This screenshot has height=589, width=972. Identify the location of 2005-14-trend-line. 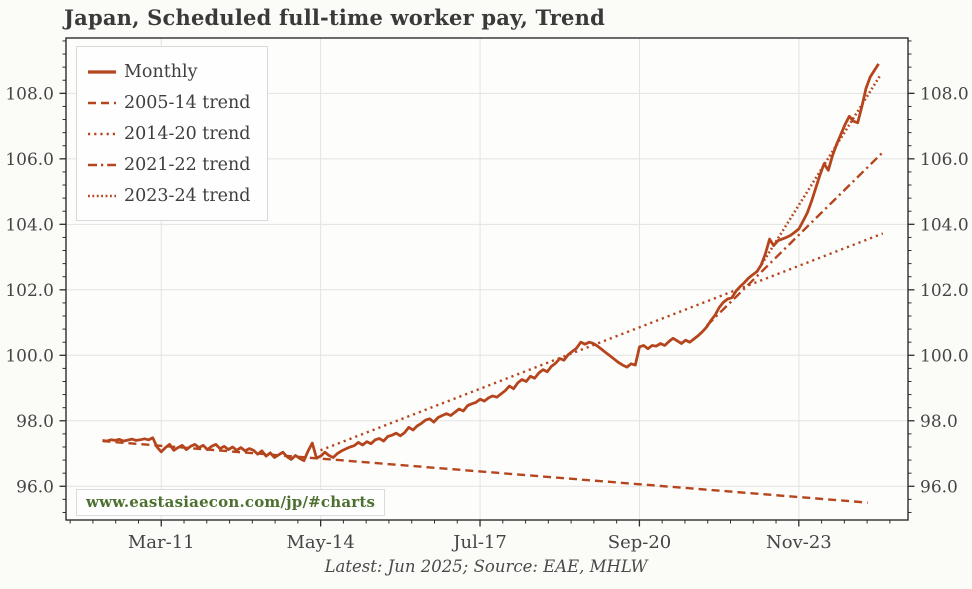
(485, 471).